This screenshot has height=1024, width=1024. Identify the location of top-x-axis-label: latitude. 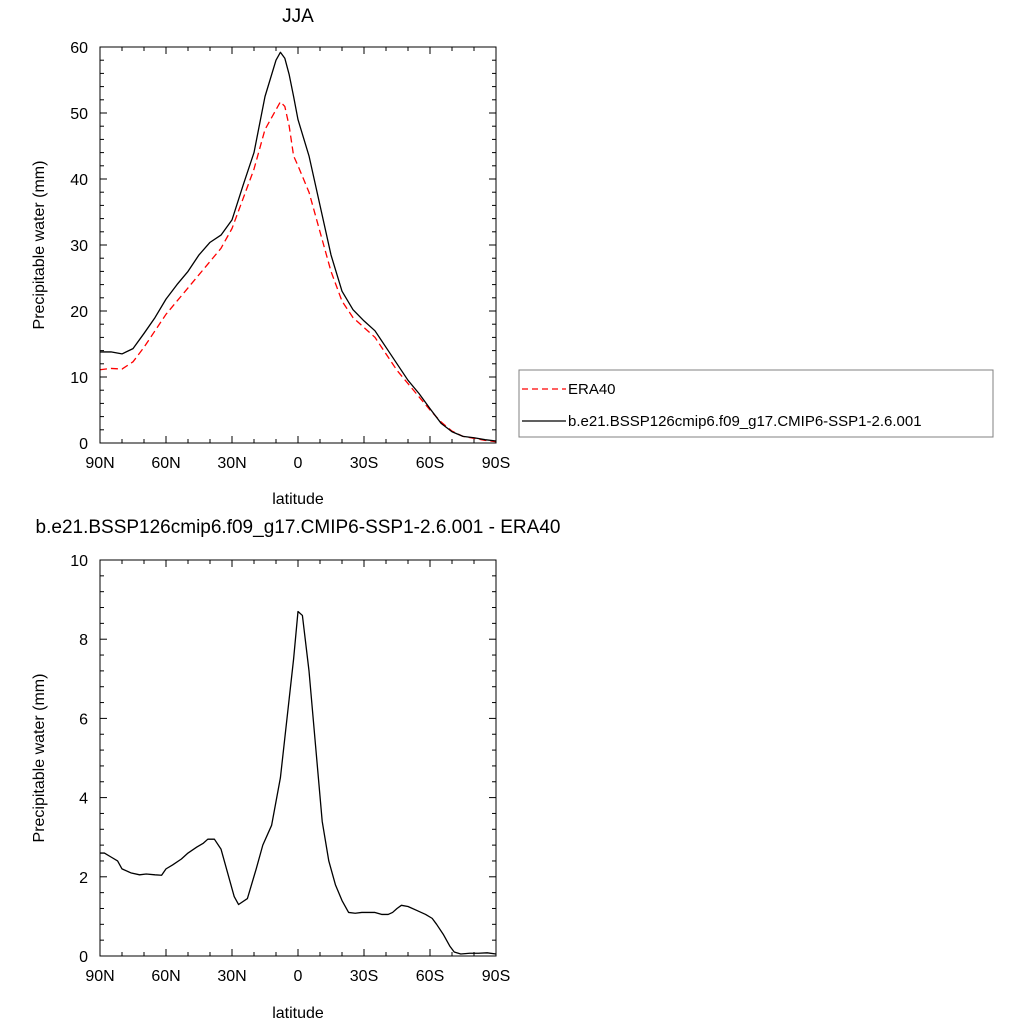
(298, 499).